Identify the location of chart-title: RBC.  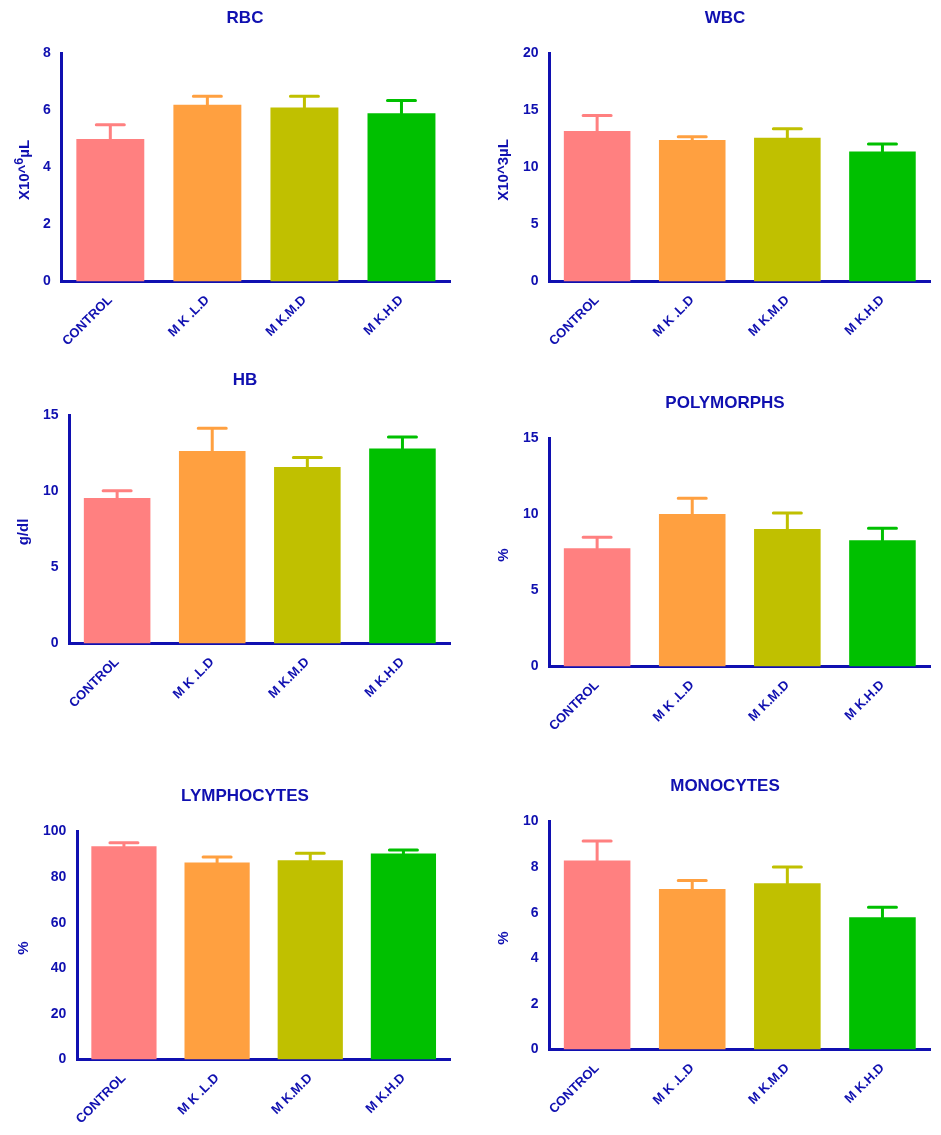
(245, 17).